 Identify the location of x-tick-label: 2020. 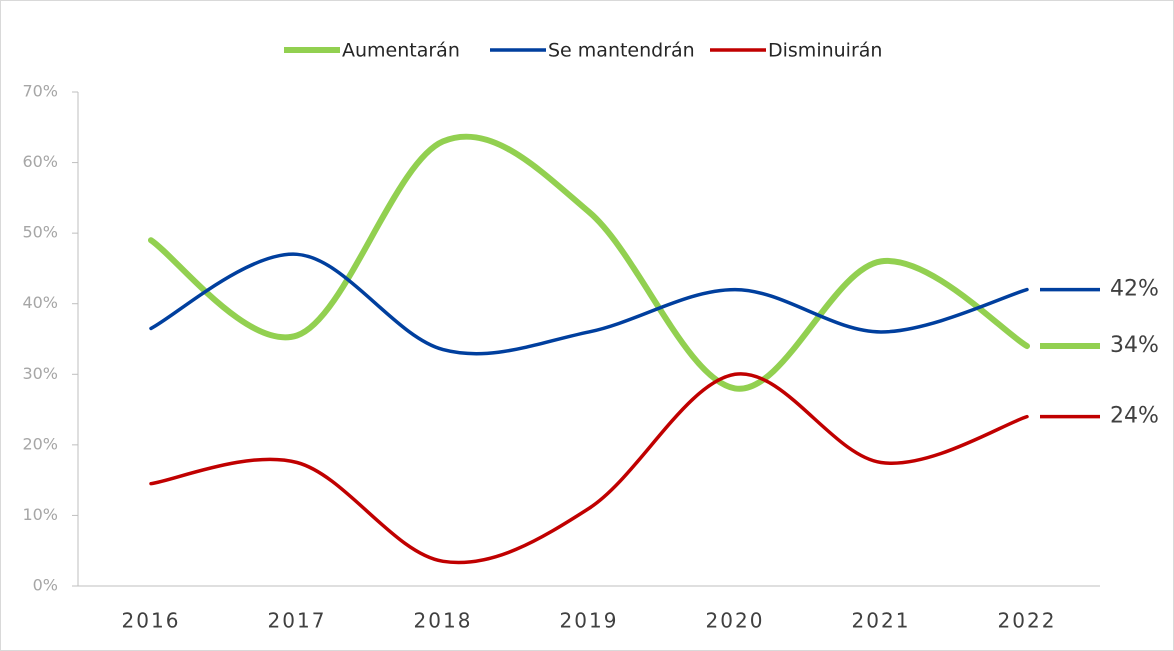
(735, 621).